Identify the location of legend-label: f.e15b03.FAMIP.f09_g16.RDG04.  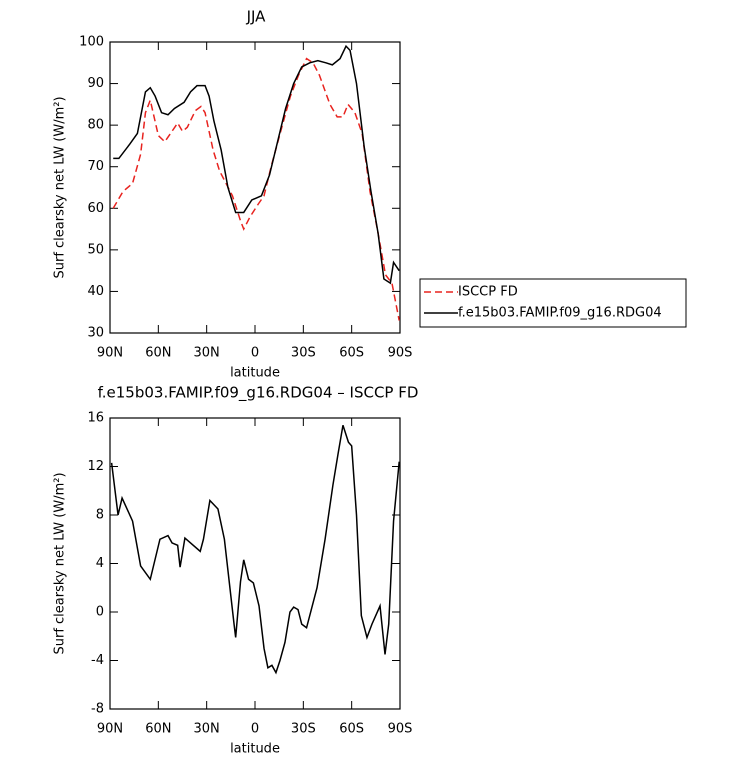
(560, 313).